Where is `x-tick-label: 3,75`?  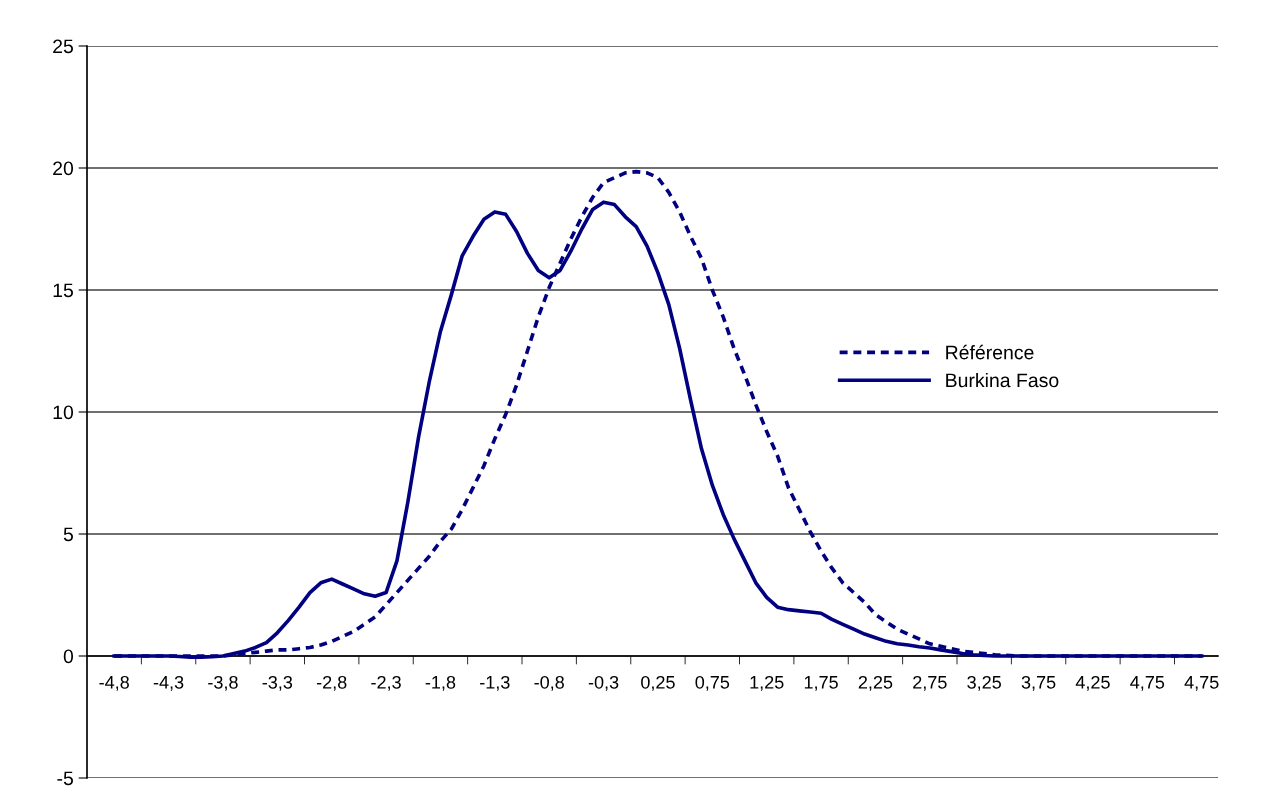 x-tick-label: 3,75 is located at coordinates (1038, 683).